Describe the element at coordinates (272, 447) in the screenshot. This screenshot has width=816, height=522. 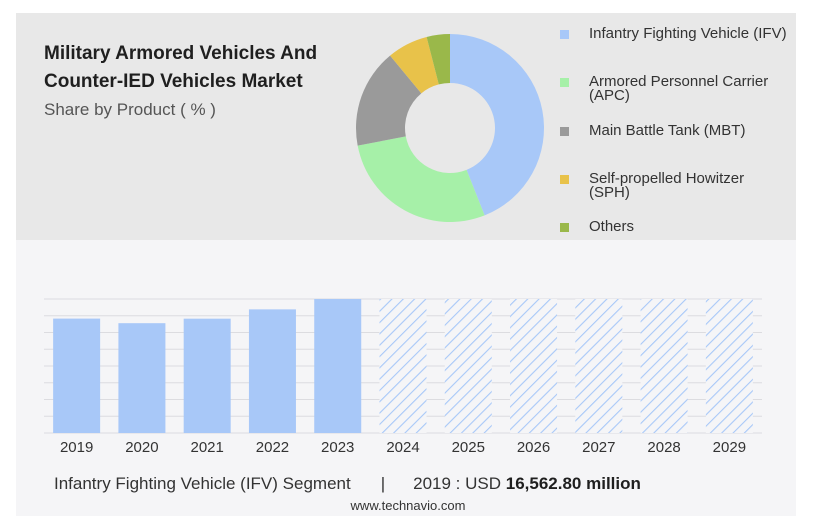
I see `x-tick-label-2022: 2022` at that location.